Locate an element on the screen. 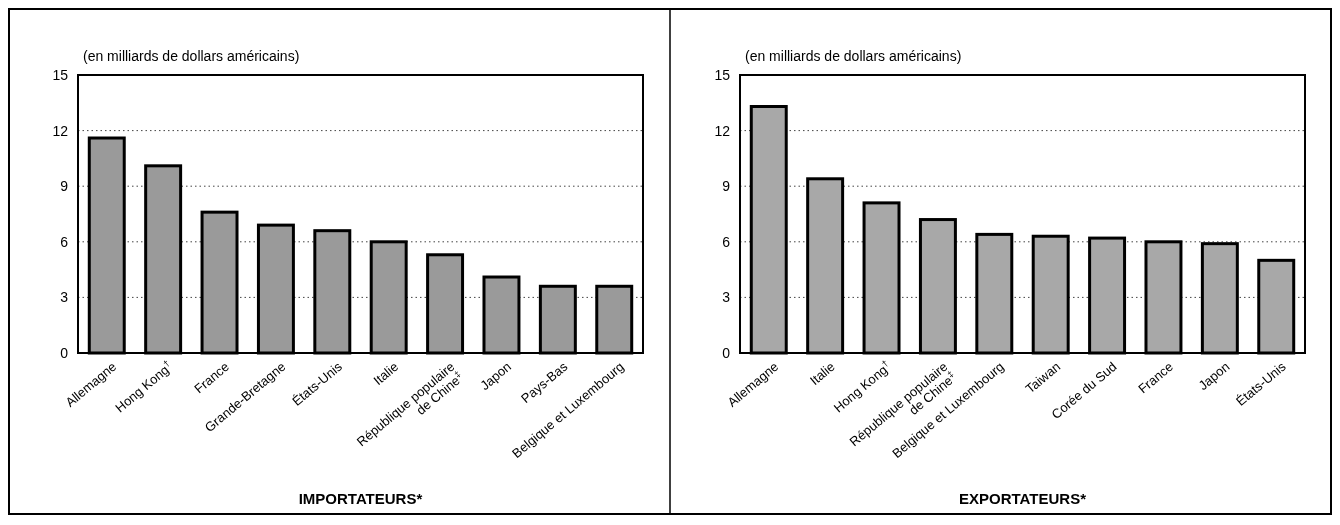  x-axis-title: IMPORTATEURS* is located at coordinates (360, 498).